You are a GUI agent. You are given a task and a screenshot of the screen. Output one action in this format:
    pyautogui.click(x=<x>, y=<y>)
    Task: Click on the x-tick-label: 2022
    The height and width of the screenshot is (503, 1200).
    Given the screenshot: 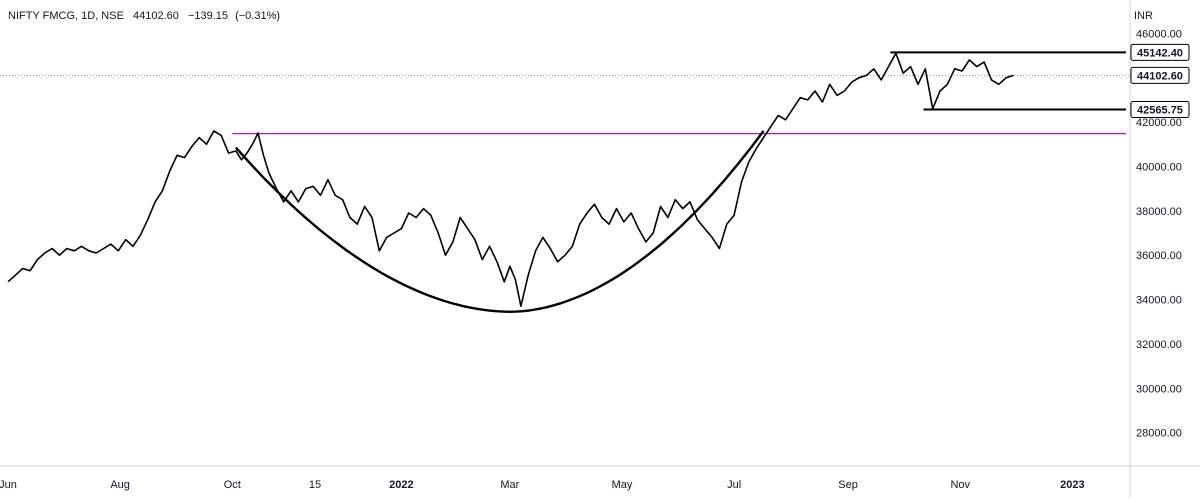 What is the action you would take?
    pyautogui.click(x=401, y=485)
    